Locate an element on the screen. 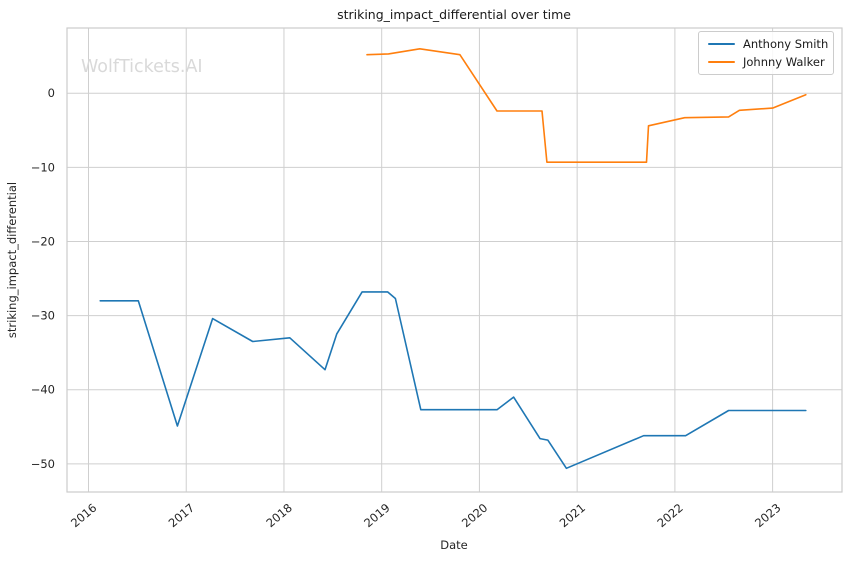 The image size is (850, 561). svg-text: 2018 is located at coordinates (278, 516).